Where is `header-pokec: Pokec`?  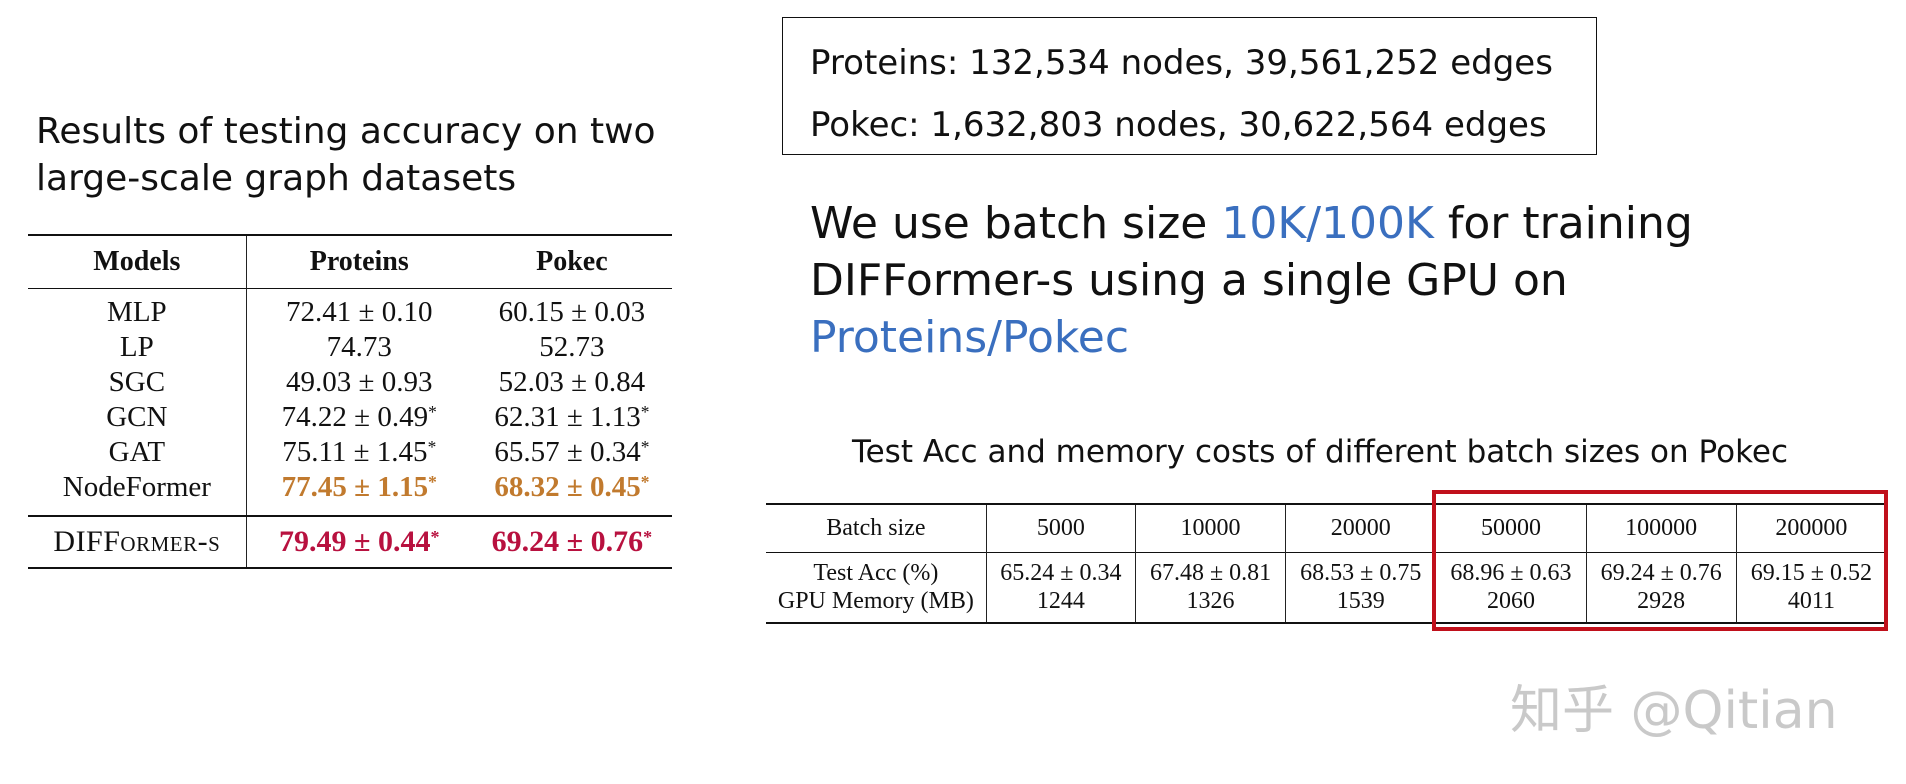 header-pokec: Pokec is located at coordinates (572, 261).